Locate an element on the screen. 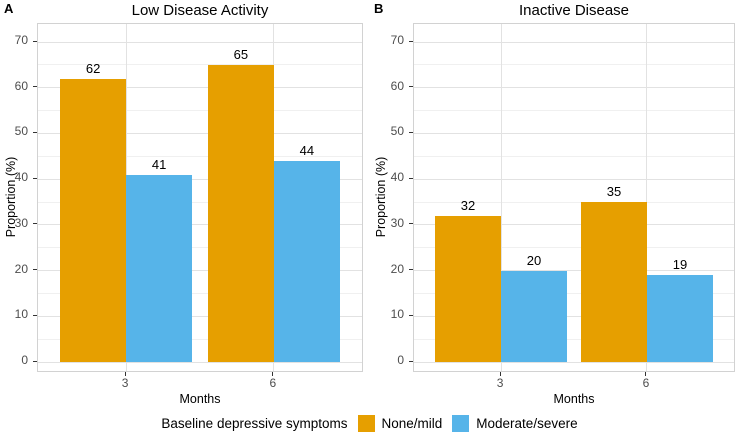  legend-title: Baseline depressive symptoms is located at coordinates (254, 423).